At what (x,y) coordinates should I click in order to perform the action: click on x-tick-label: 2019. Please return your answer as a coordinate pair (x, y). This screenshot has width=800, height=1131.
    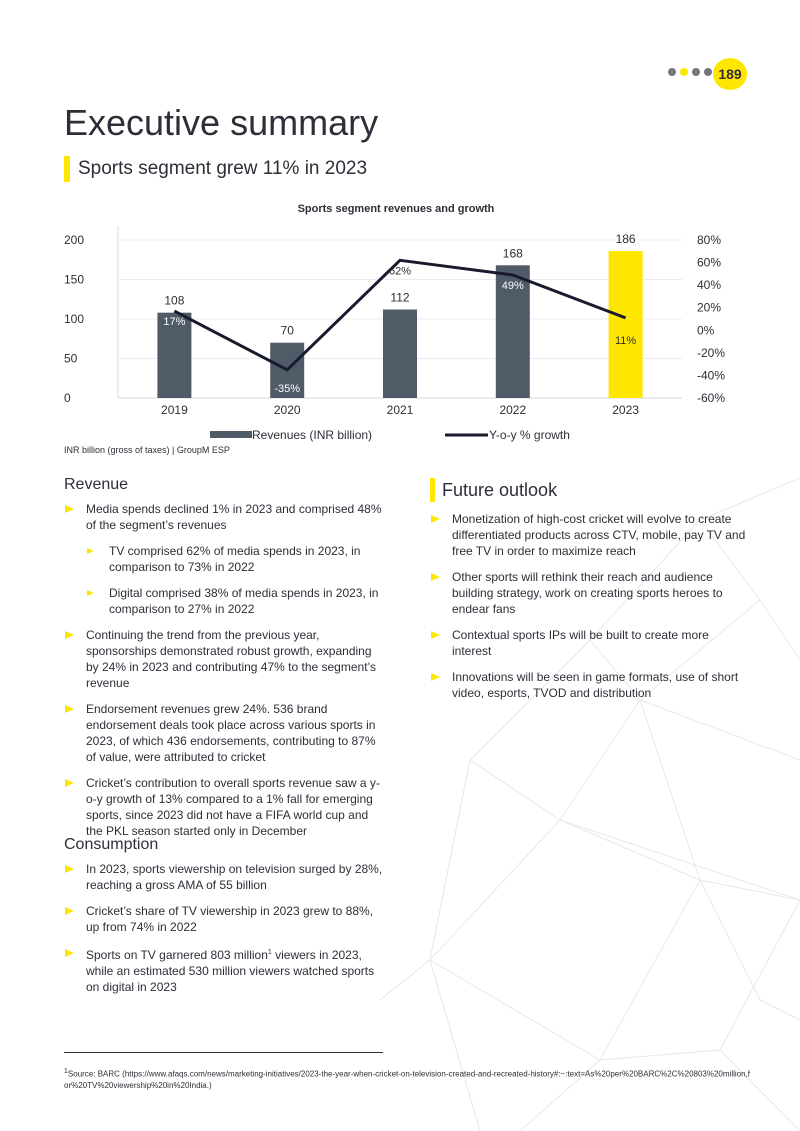
    Looking at the image, I should click on (174, 410).